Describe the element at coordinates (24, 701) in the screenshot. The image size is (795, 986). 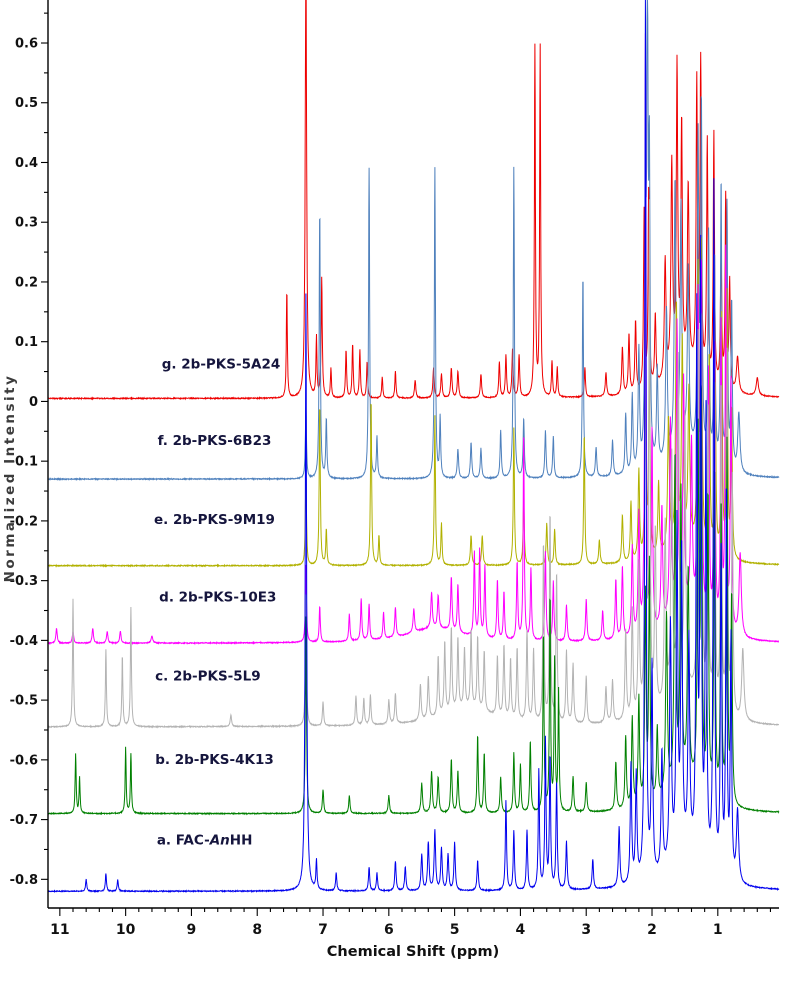
I see `y-tick-label: -0.5` at that location.